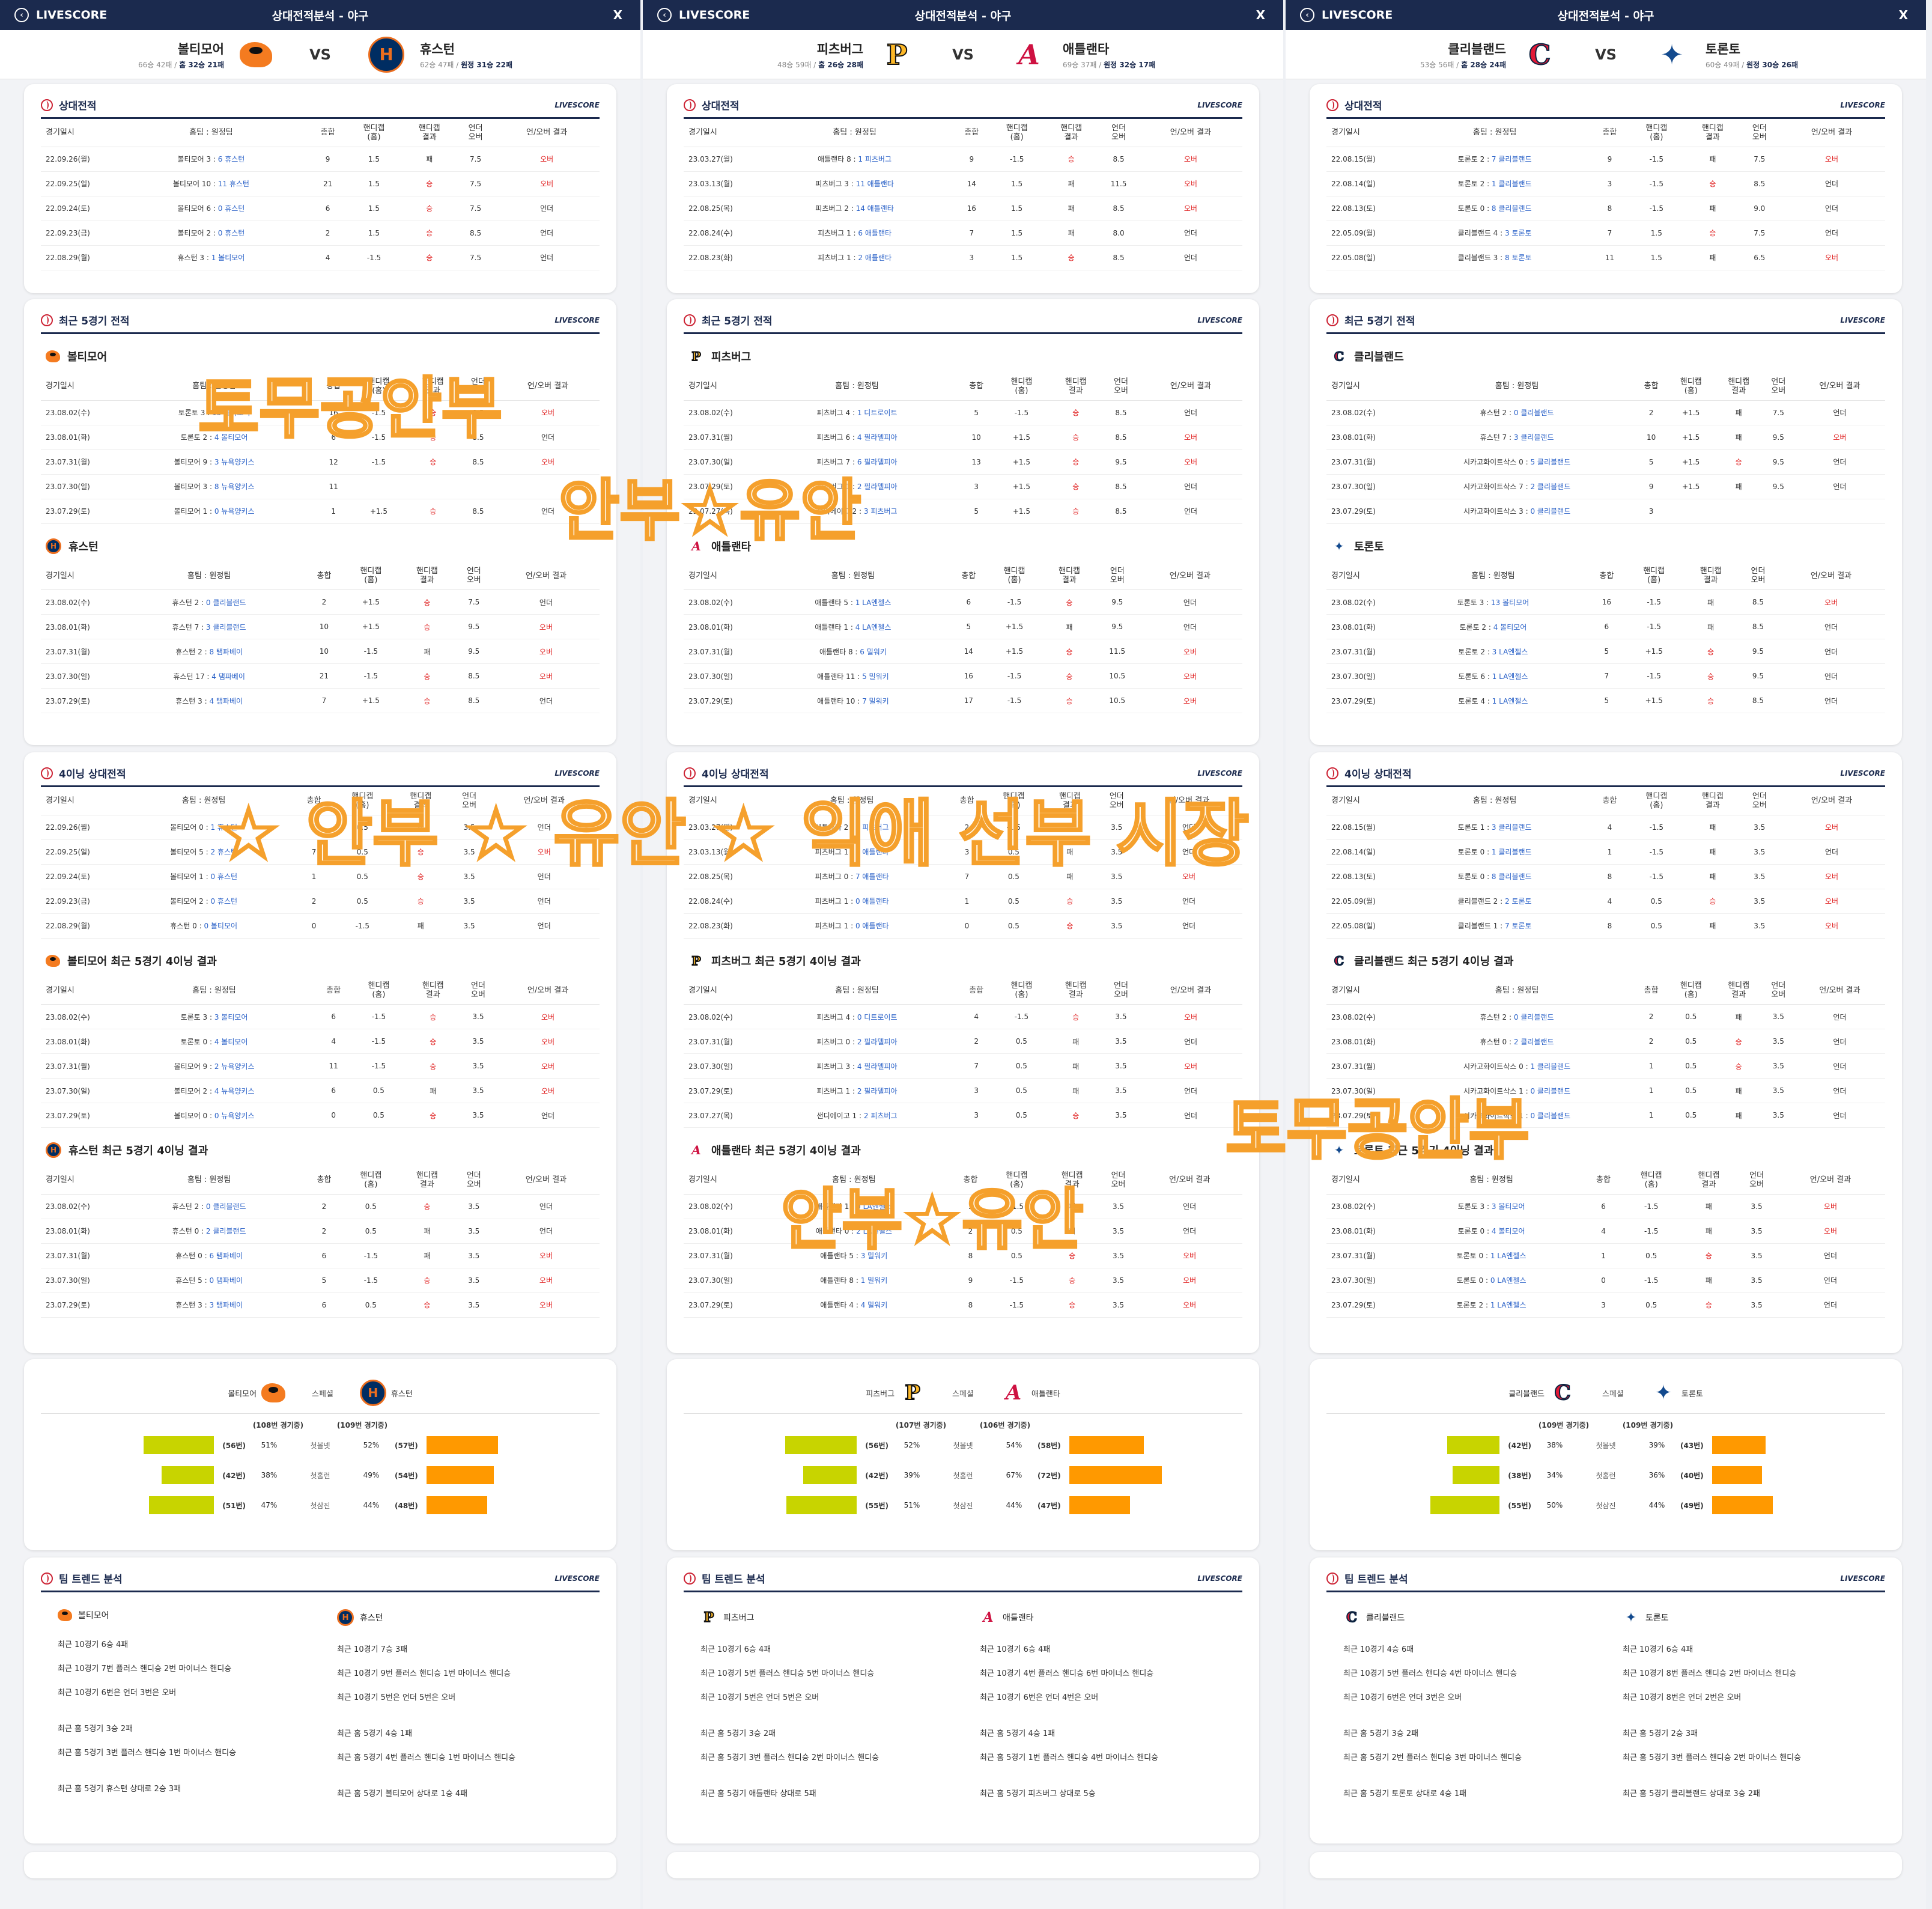 This screenshot has width=1932, height=1909. Describe the element at coordinates (1606, 700) in the screenshot. I see `table-row: 23.07.29(토) 토론토 4 : 1 LA엔젤스 5 +1.5 승 8.5 언더` at that location.